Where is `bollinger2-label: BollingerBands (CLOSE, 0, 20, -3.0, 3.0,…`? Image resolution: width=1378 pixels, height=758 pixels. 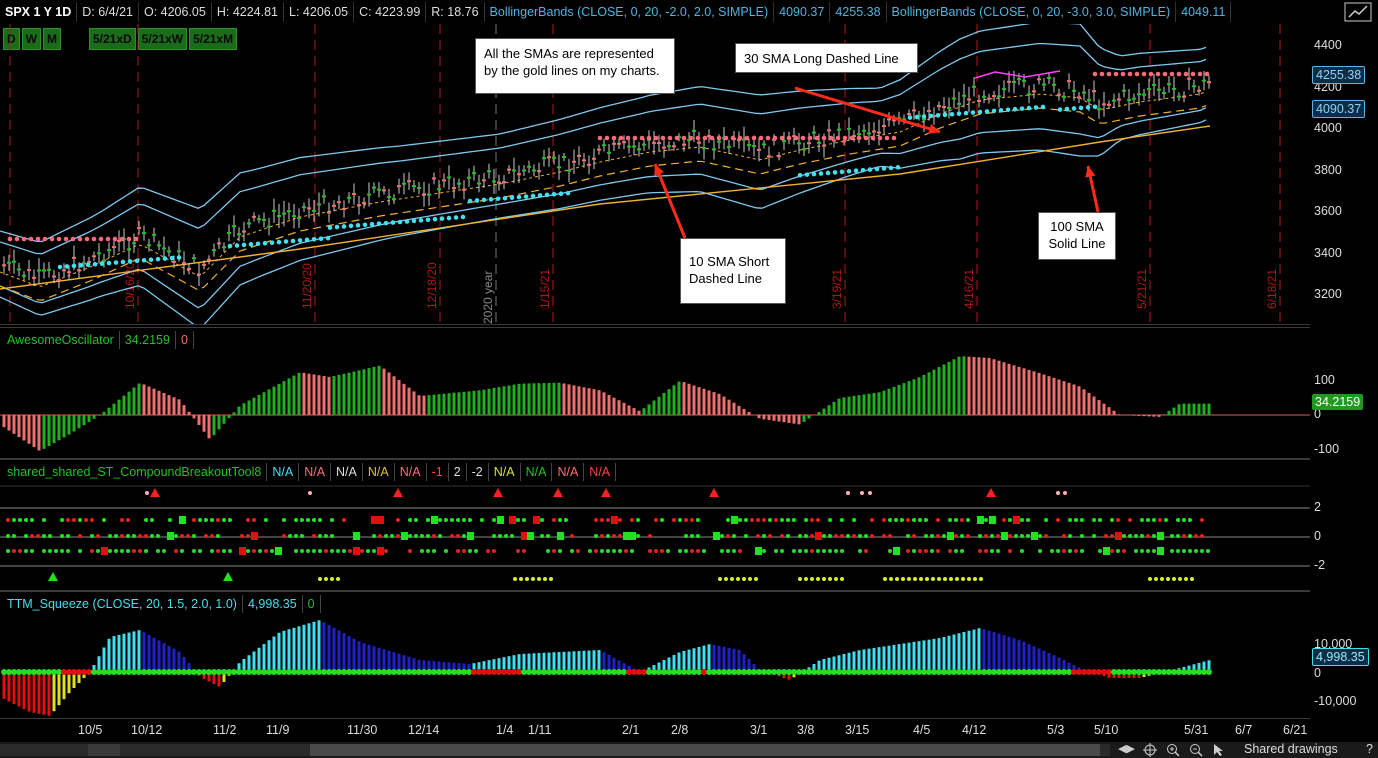 bollinger2-label: BollingerBands (CLOSE, 0, 20, -3.0, 3.0,… is located at coordinates (1032, 12).